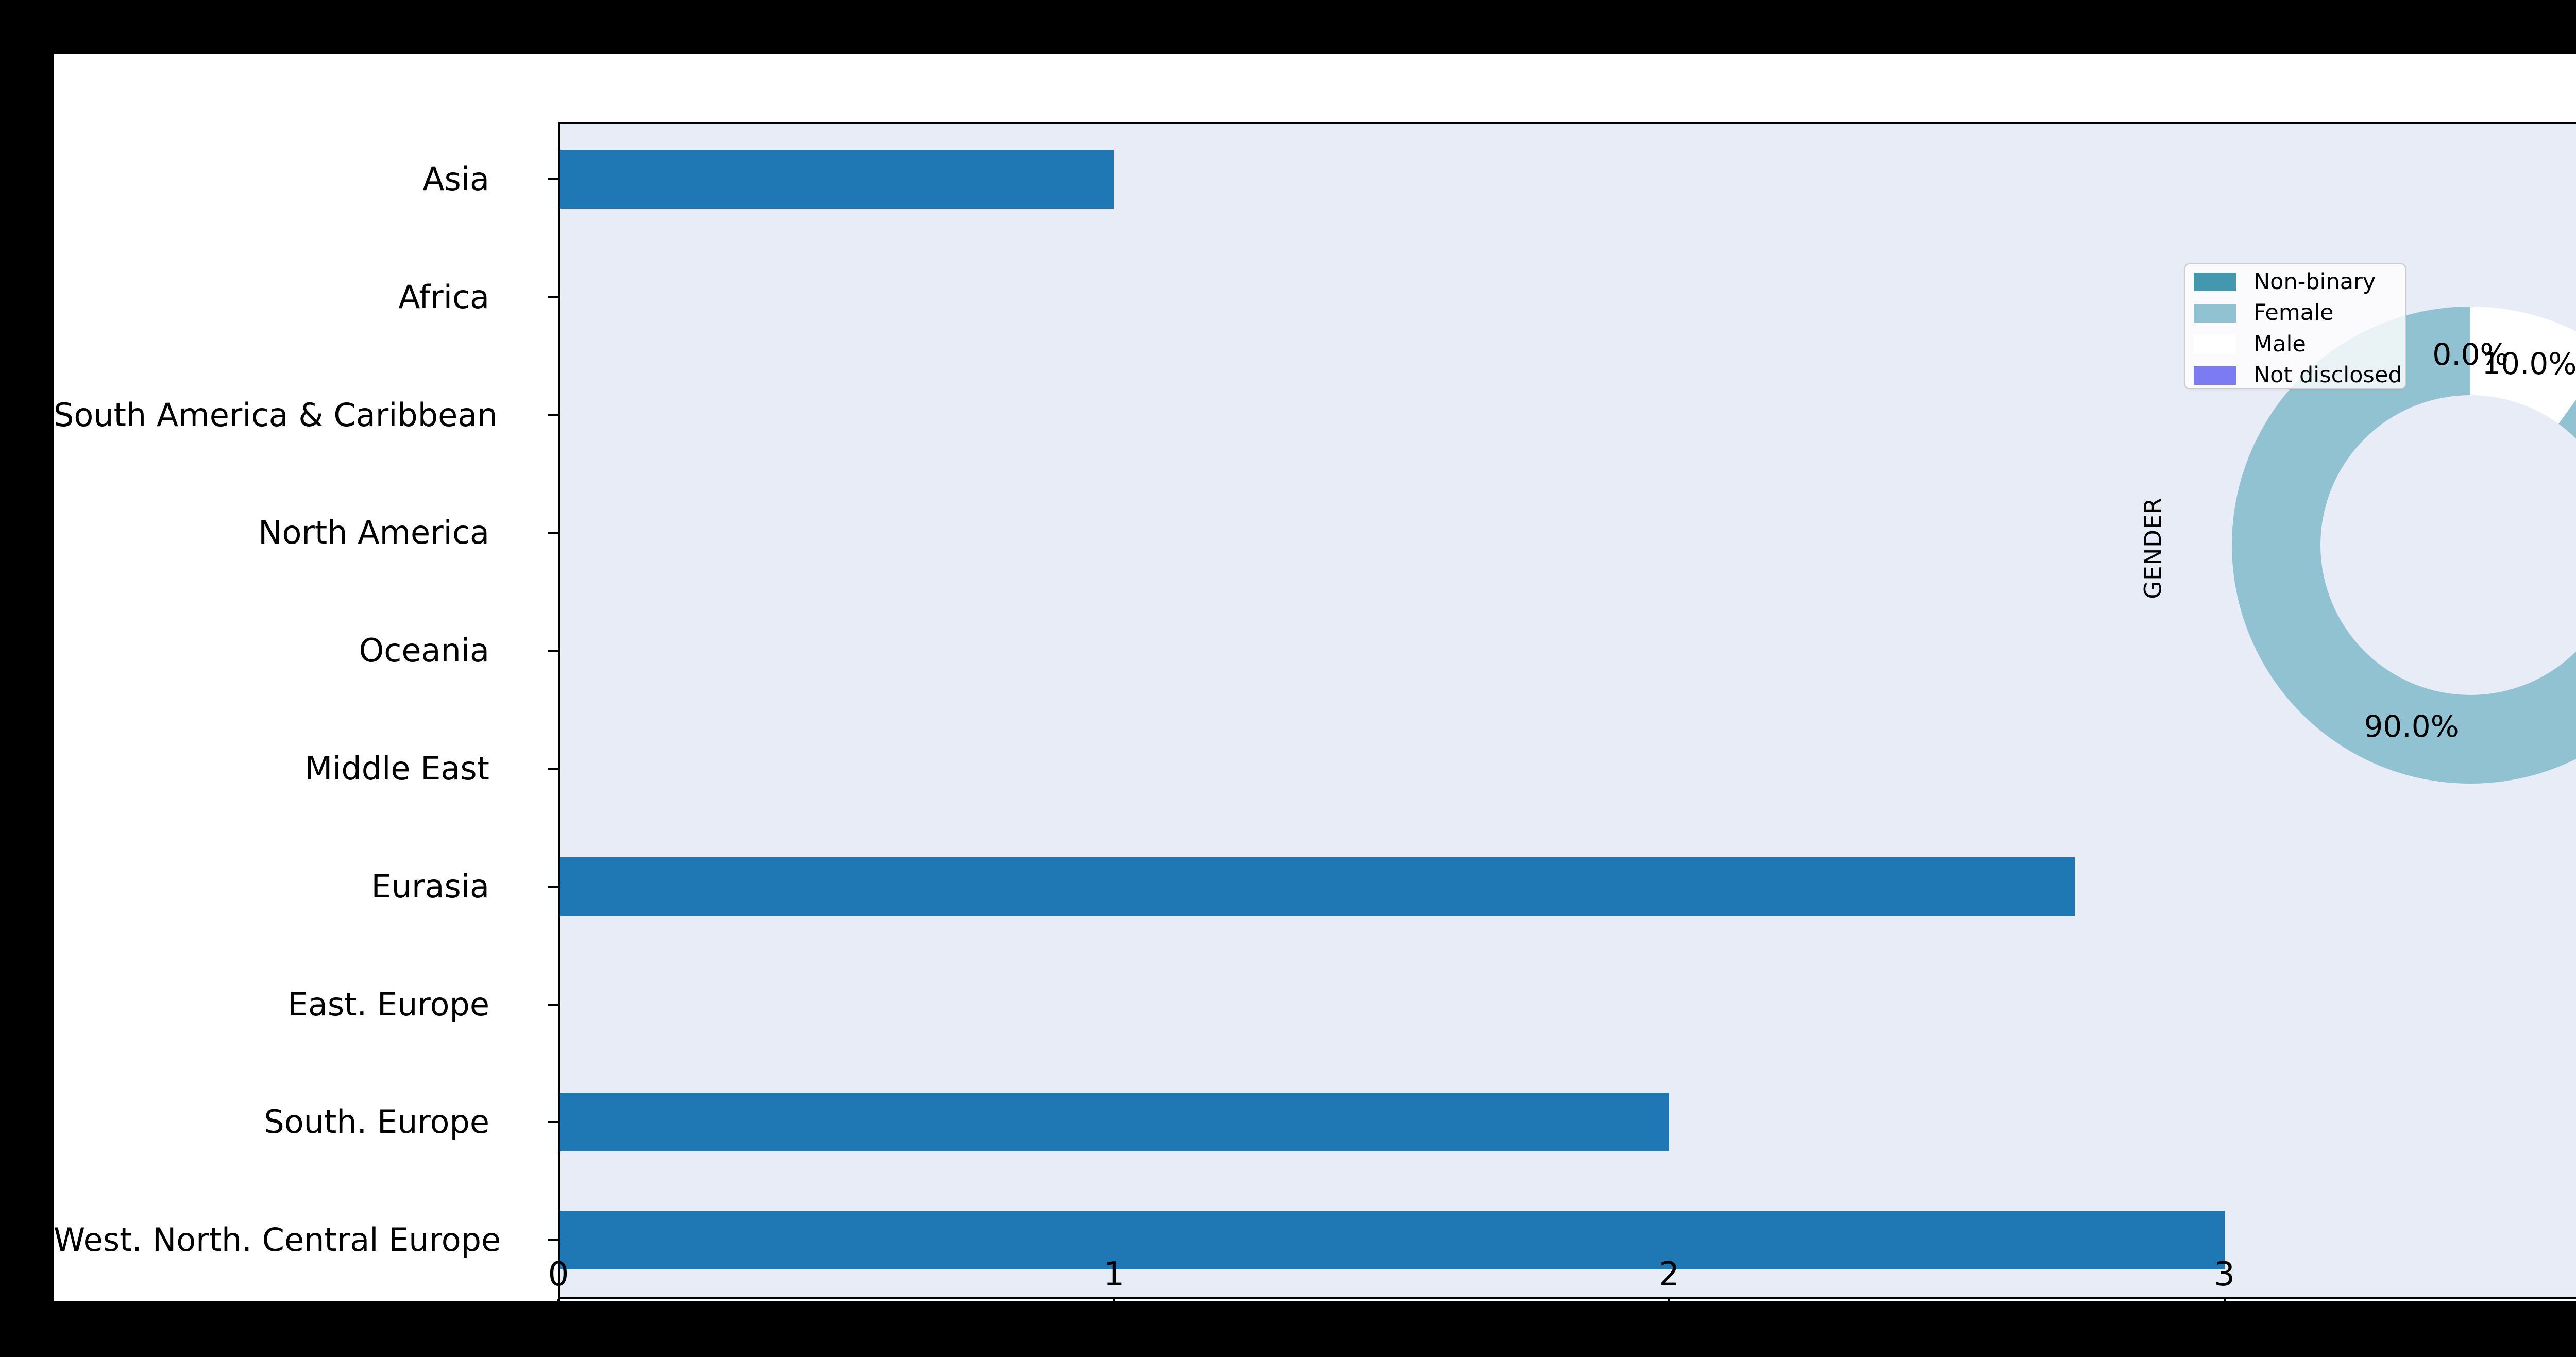 The width and height of the screenshot is (2576, 1357). I want to click on legend-item: Not disclosed, so click(2298, 375).